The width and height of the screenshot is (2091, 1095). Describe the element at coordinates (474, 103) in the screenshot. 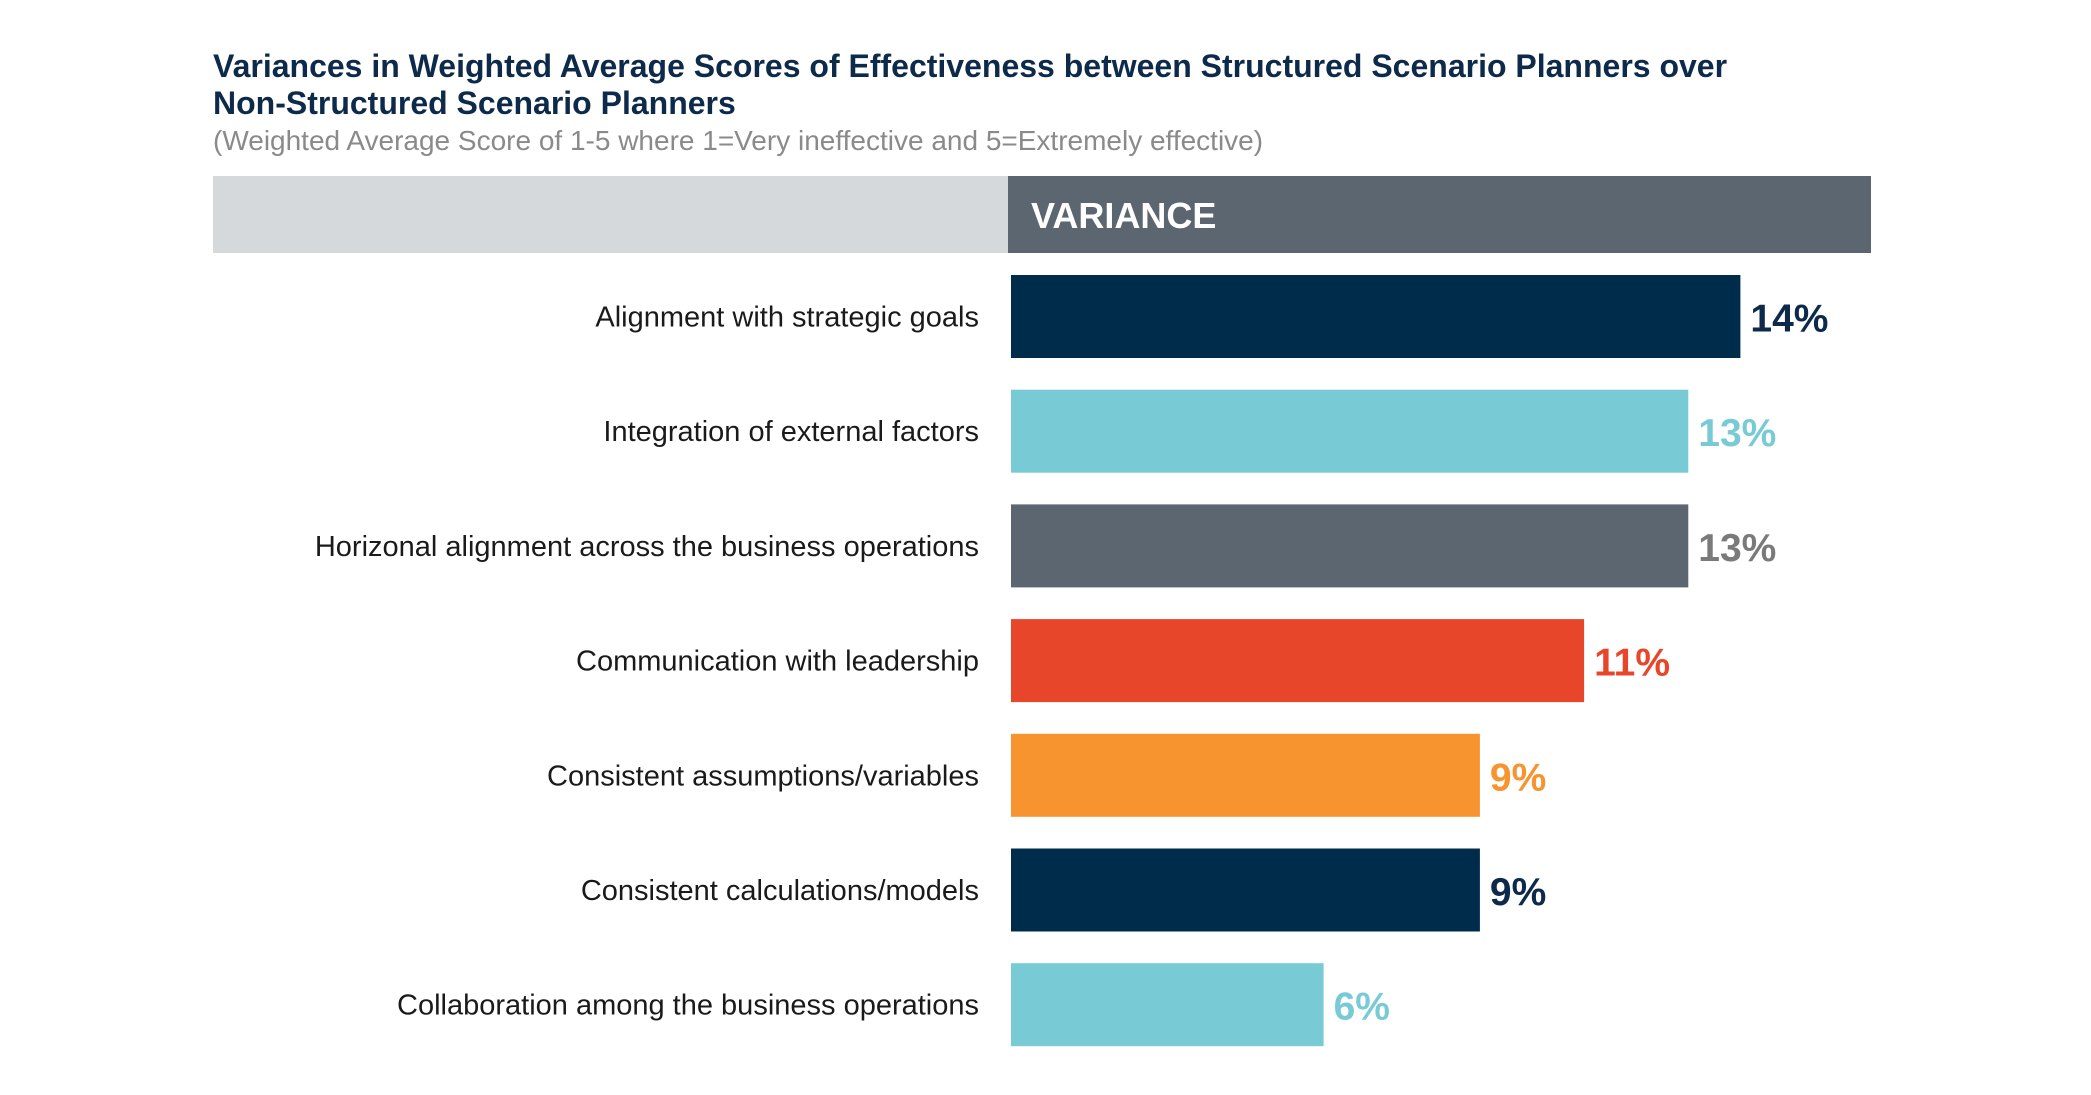

I see `chart-title-line-2: Non-Structured Scenario Planners` at that location.